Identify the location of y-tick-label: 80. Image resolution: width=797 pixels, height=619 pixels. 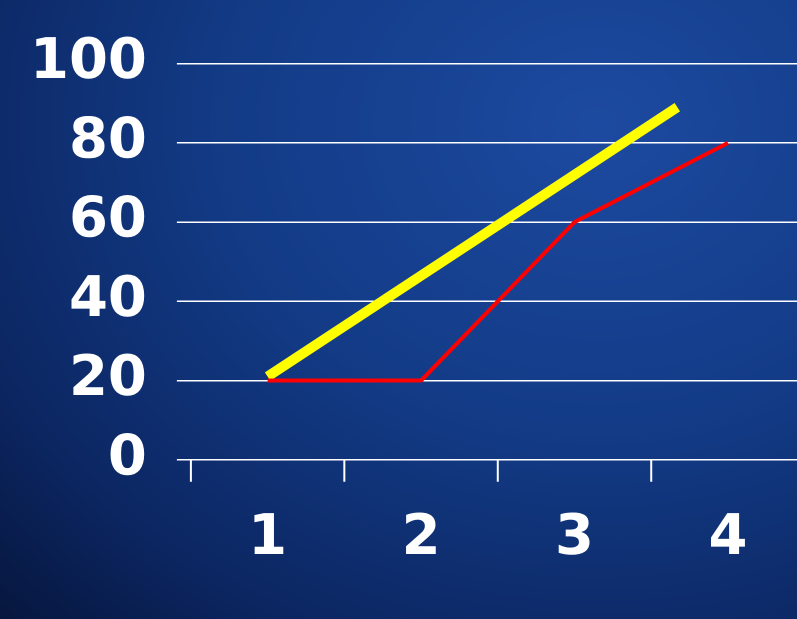
(107, 139).